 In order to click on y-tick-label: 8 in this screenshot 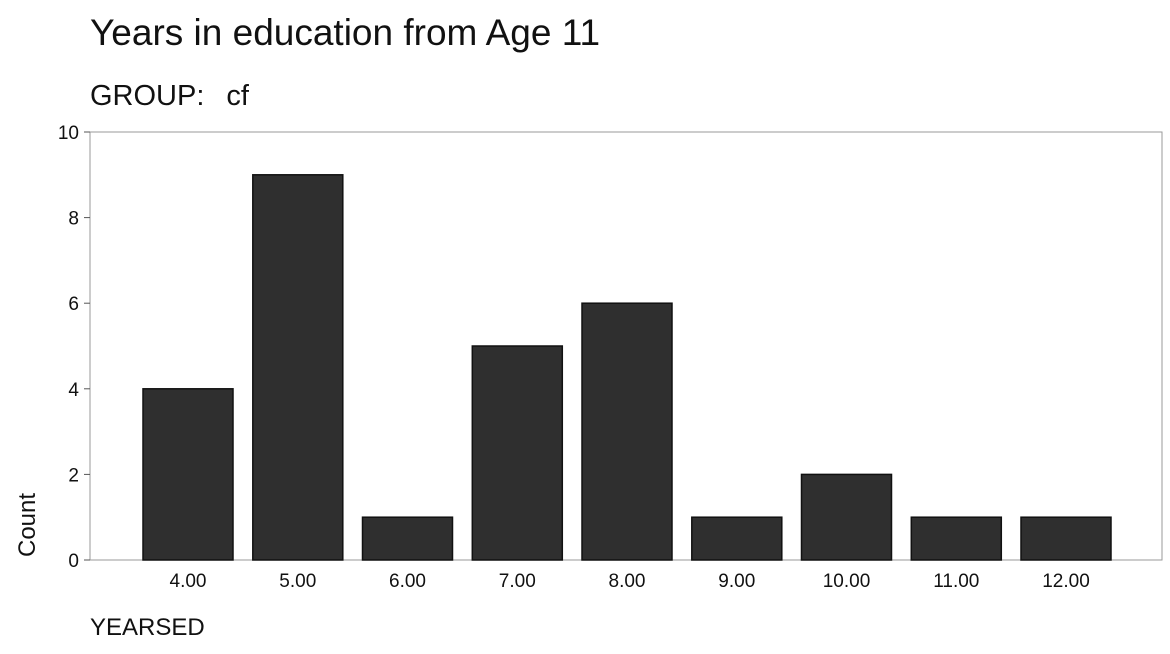, I will do `click(73, 219)`.